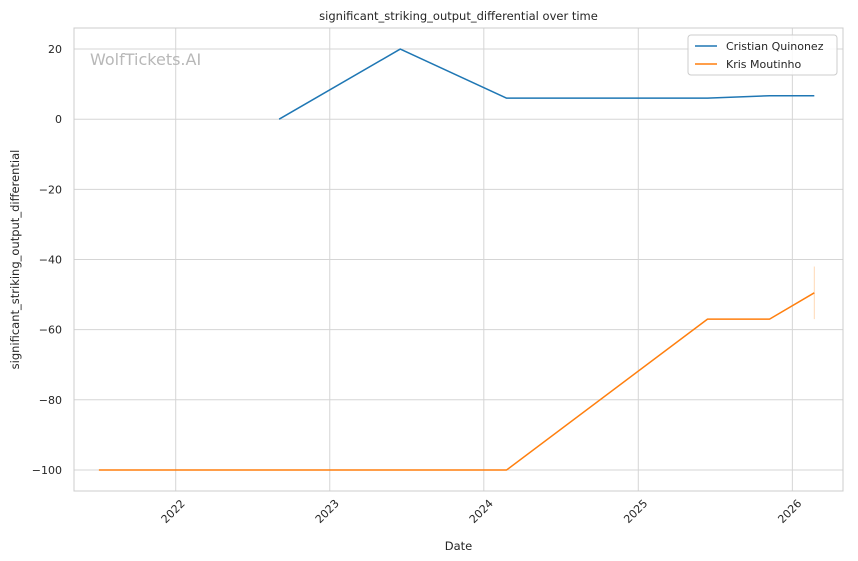  What do you see at coordinates (145, 59) in the screenshot?
I see `watermark: WolfTickets.AI` at bounding box center [145, 59].